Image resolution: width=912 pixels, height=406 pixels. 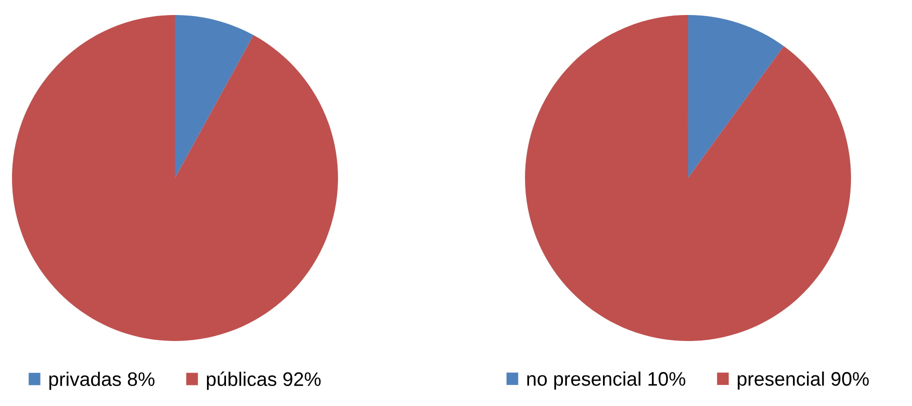 What do you see at coordinates (606, 381) in the screenshot?
I see `legend-label: no presencial 10%` at bounding box center [606, 381].